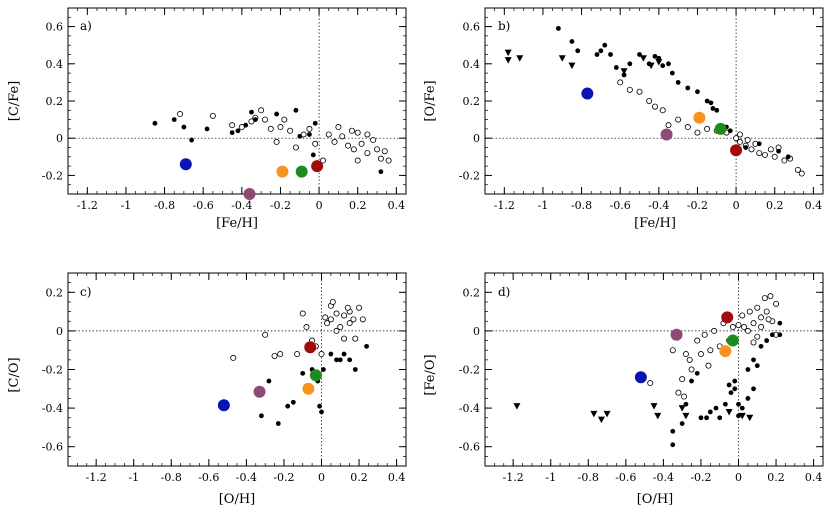 The image size is (830, 513). I want to click on panel-a-label: a), so click(86, 26).